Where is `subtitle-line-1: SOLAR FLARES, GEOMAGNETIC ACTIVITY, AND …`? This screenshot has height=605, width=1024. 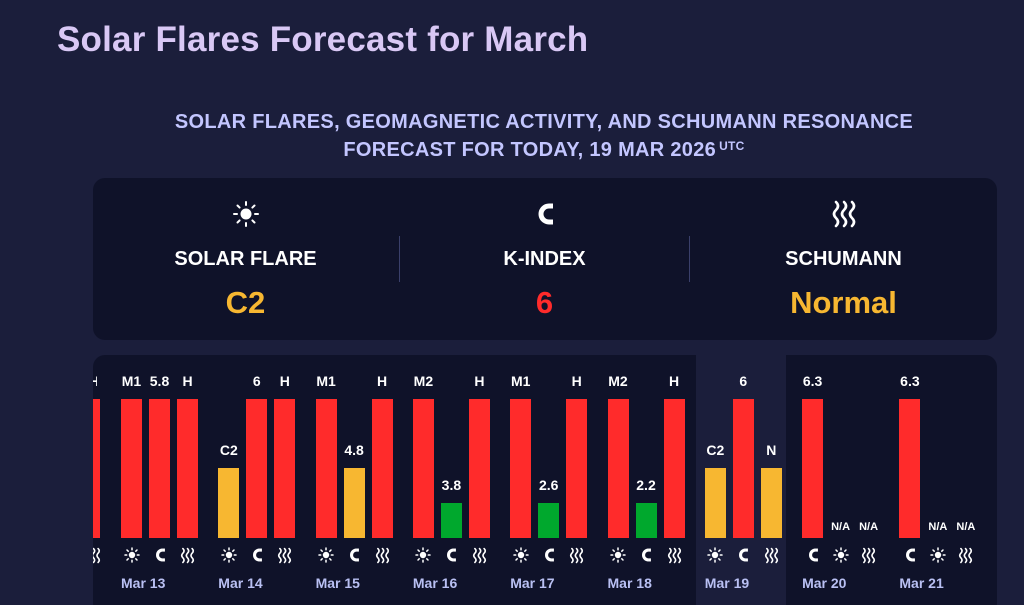
subtitle-line-1: SOLAR FLARES, GEOMAGNETIC ACTIVITY, AND … is located at coordinates (544, 122).